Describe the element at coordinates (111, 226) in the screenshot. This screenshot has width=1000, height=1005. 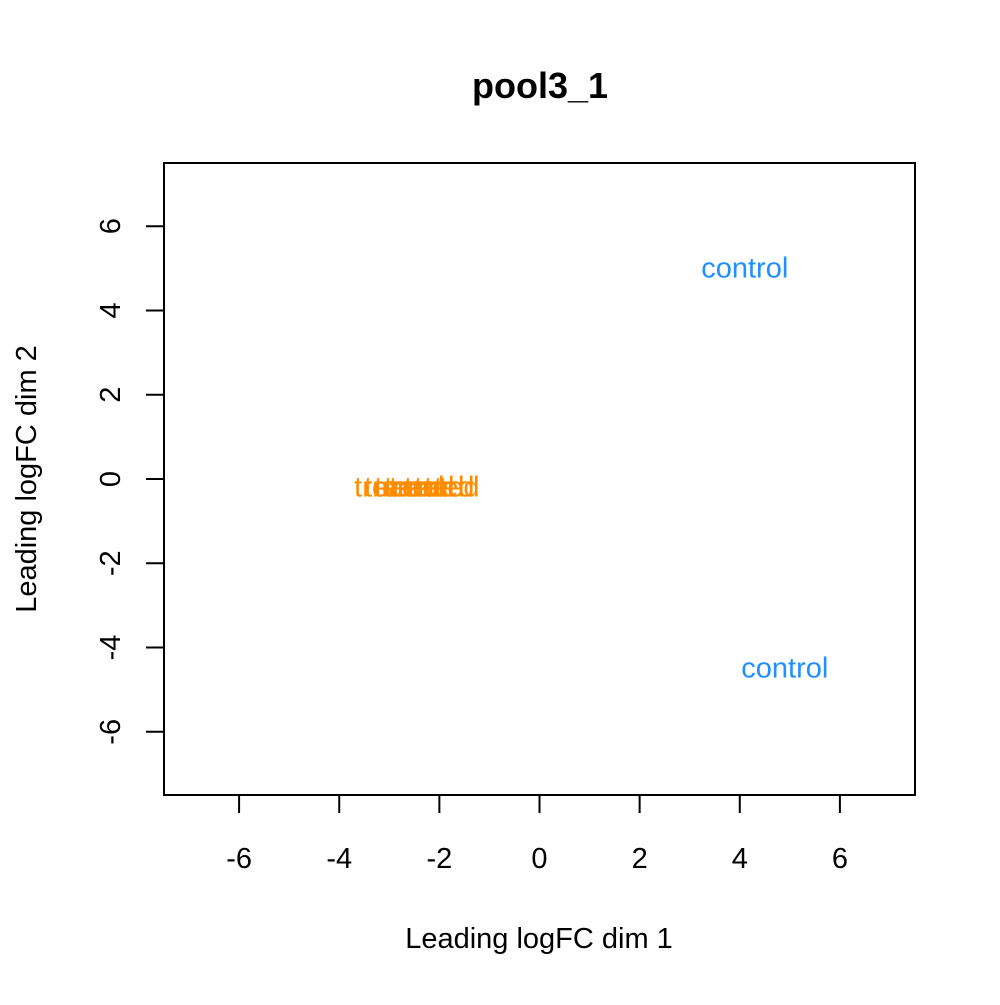
I see `y-tick-label: 6` at that location.